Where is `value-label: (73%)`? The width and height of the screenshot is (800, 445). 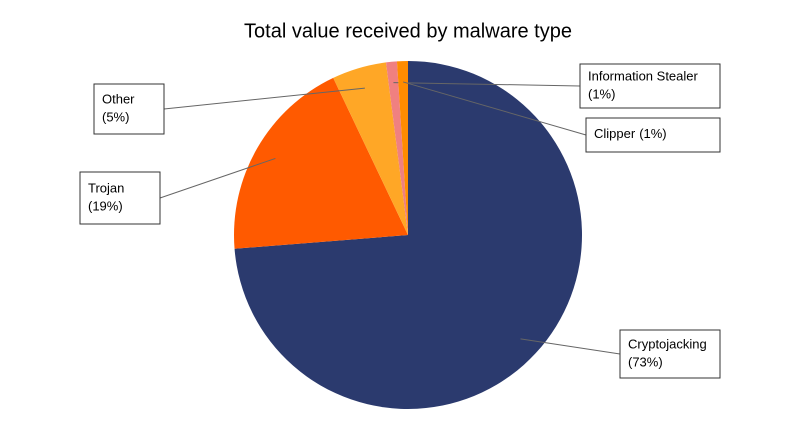
value-label: (73%) is located at coordinates (645, 361).